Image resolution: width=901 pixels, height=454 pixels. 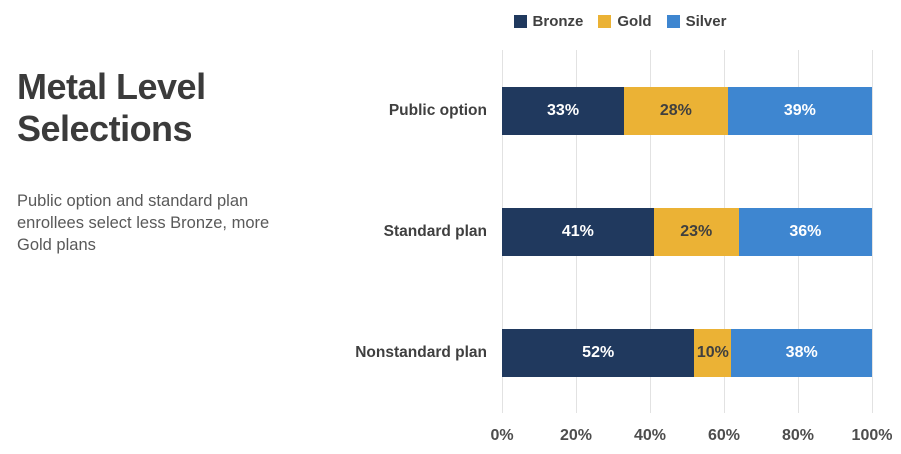 I want to click on bar-segment-value: 52%, so click(x=598, y=352).